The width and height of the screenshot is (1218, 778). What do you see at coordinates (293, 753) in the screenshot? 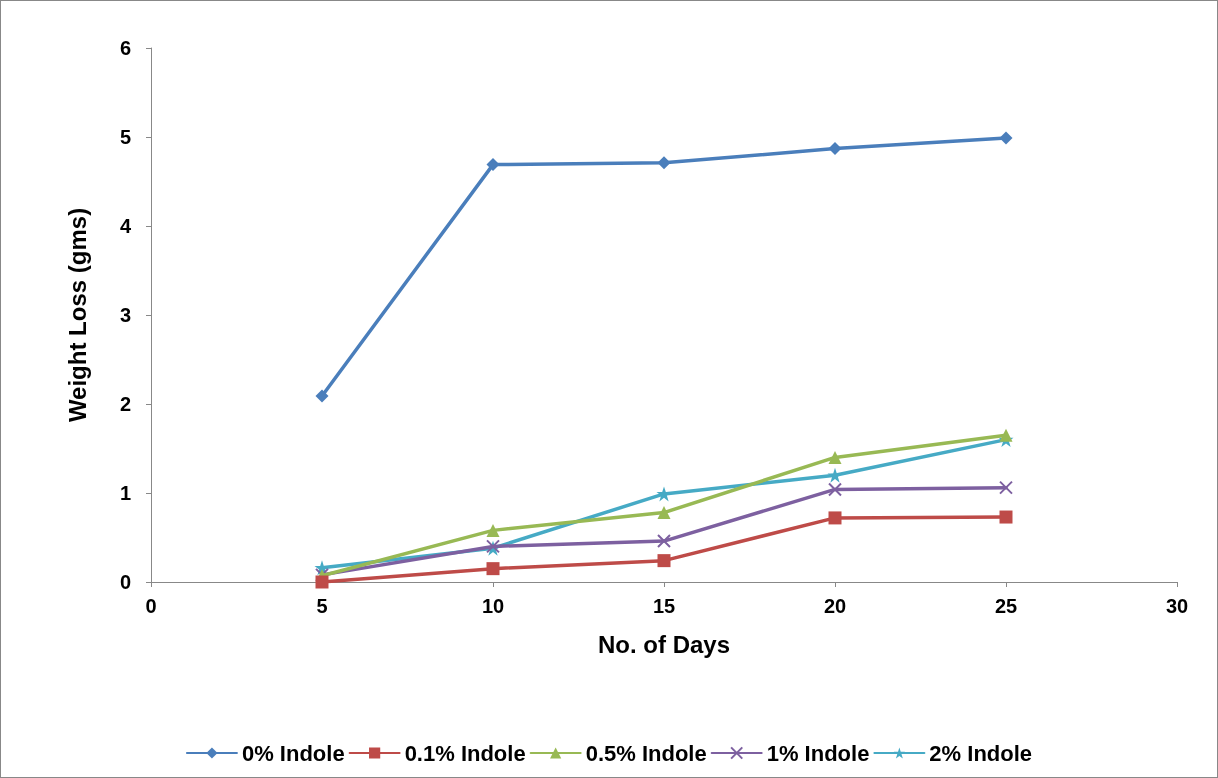
I see `legend-label: 0% Indole` at bounding box center [293, 753].